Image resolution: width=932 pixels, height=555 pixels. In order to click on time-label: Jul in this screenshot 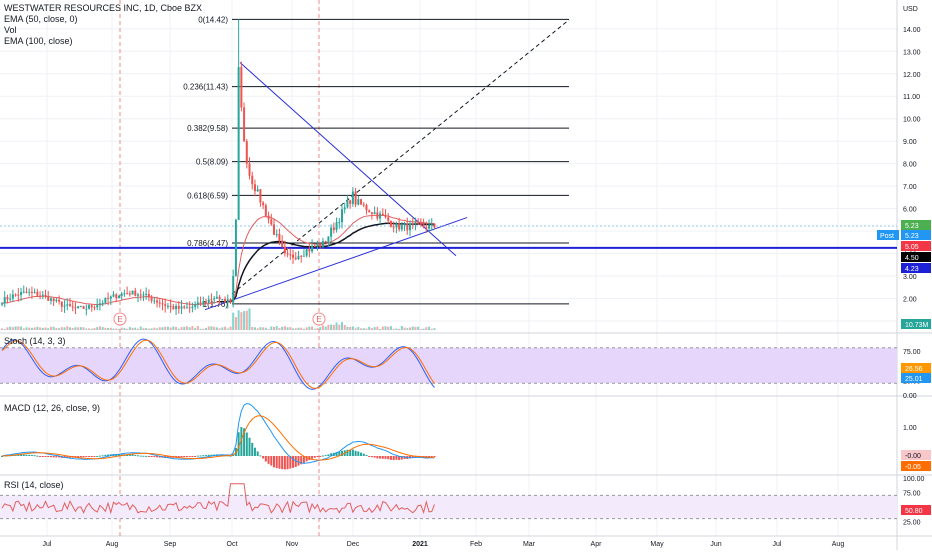, I will do `click(47, 544)`.